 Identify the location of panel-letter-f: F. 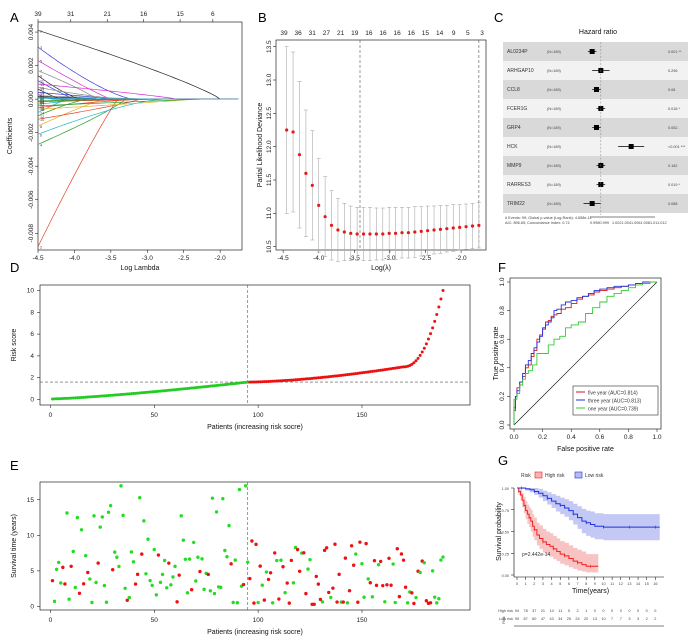
(502, 267).